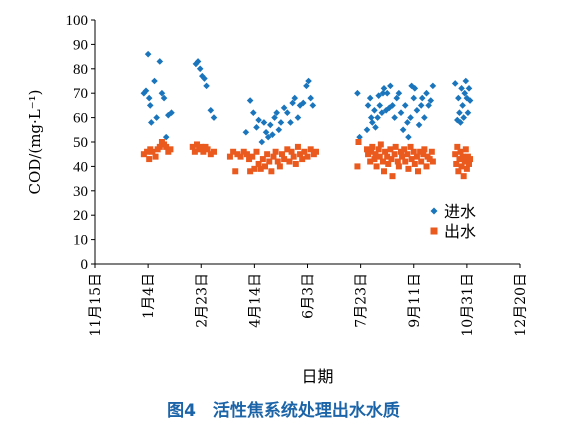 The width and height of the screenshot is (567, 431). Describe the element at coordinates (80, 241) in the screenshot. I see `y-tick-label: 10` at that location.